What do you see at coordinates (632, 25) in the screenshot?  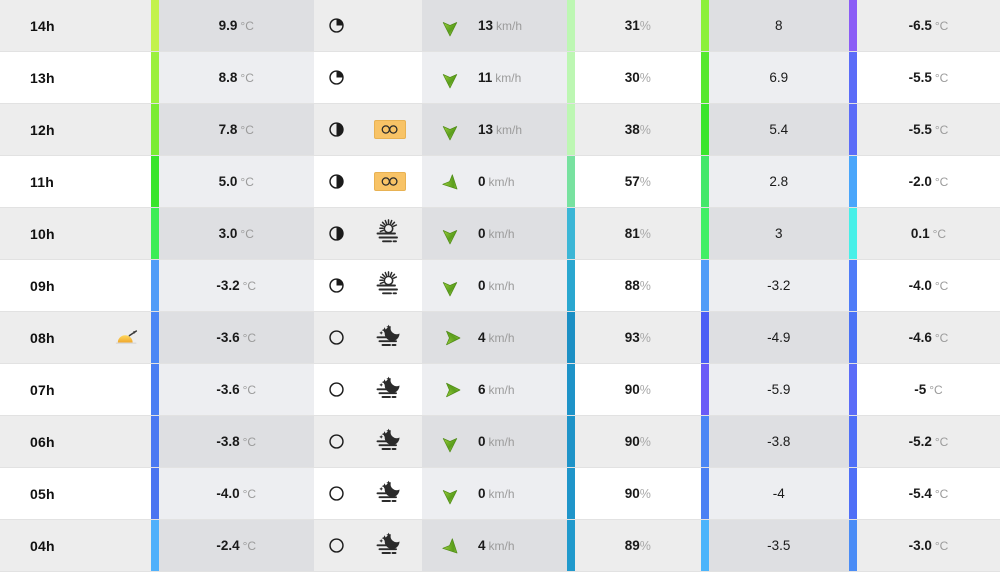 I see `humidity-value: 31` at bounding box center [632, 25].